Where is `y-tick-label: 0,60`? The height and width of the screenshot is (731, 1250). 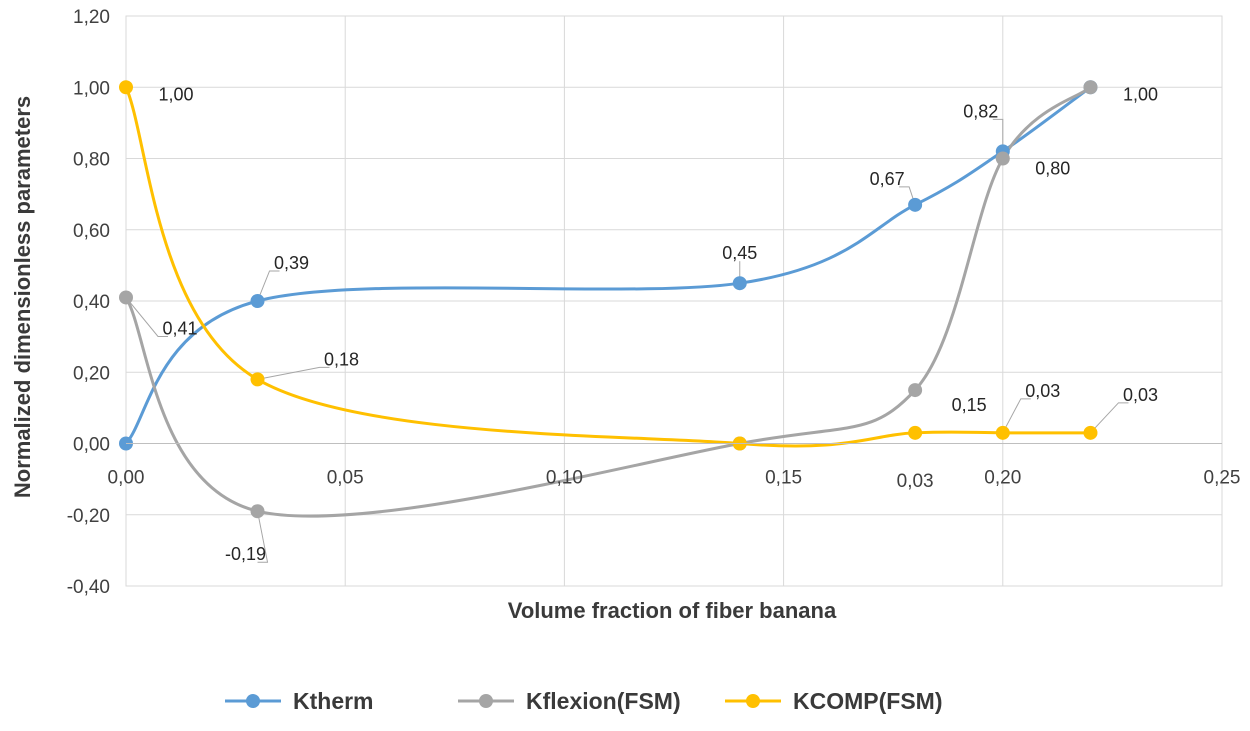 y-tick-label: 0,60 is located at coordinates (91, 231).